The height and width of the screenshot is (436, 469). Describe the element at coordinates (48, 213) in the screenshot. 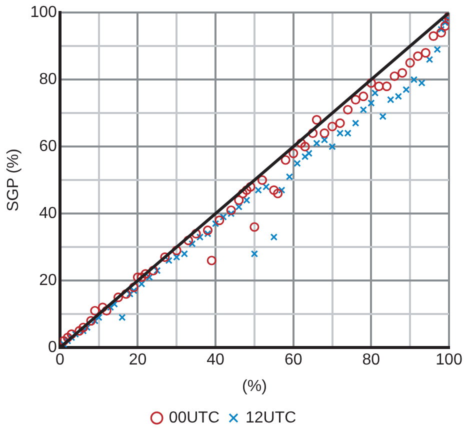

I see `y-tick-label: 40` at that location.